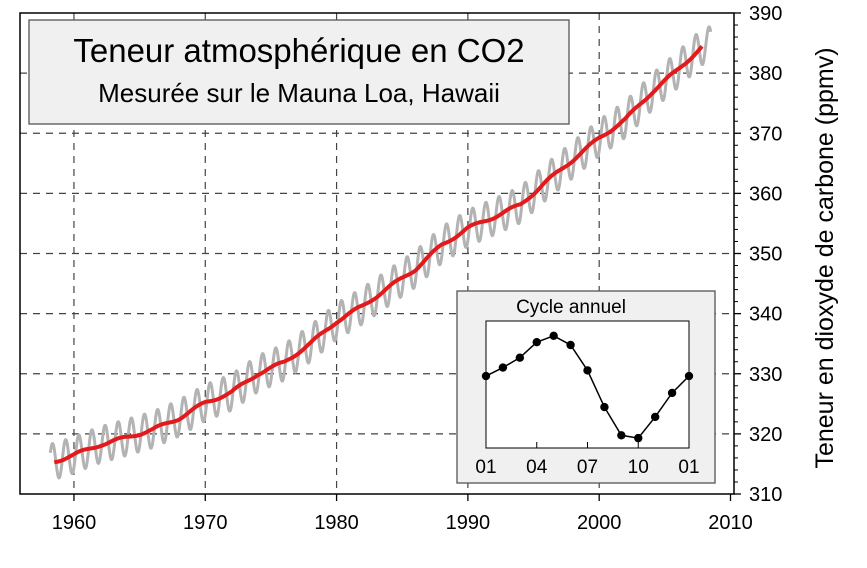 Image resolution: width=867 pixels, height=568 pixels. I want to click on y-tick-label: 320, so click(765, 435).